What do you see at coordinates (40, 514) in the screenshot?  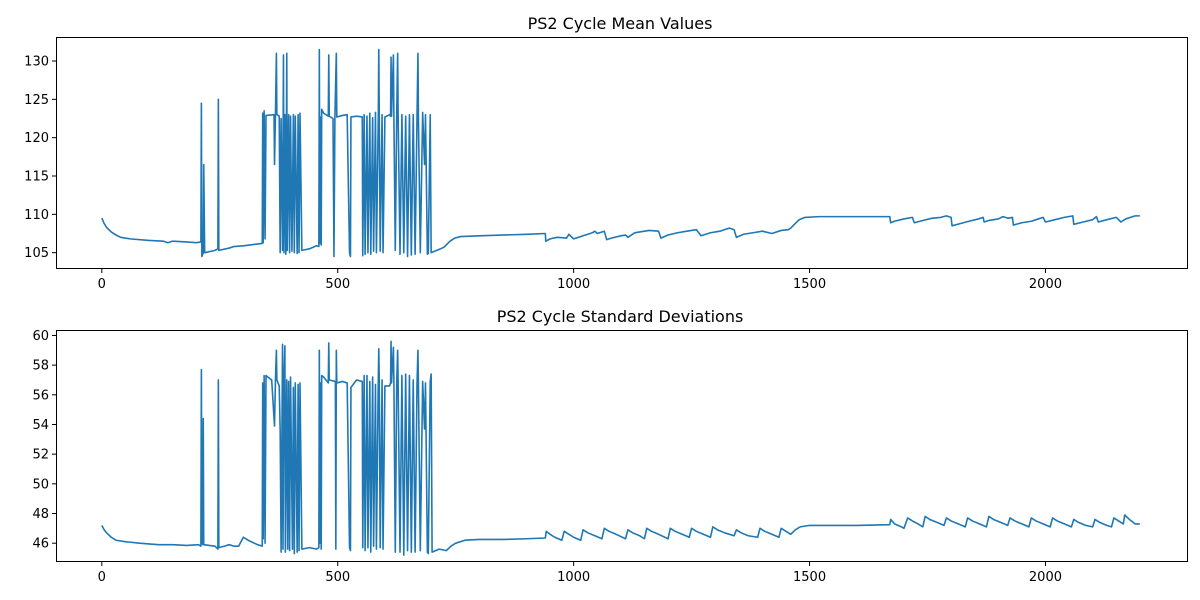 I see `y-tick-label: 48` at bounding box center [40, 514].